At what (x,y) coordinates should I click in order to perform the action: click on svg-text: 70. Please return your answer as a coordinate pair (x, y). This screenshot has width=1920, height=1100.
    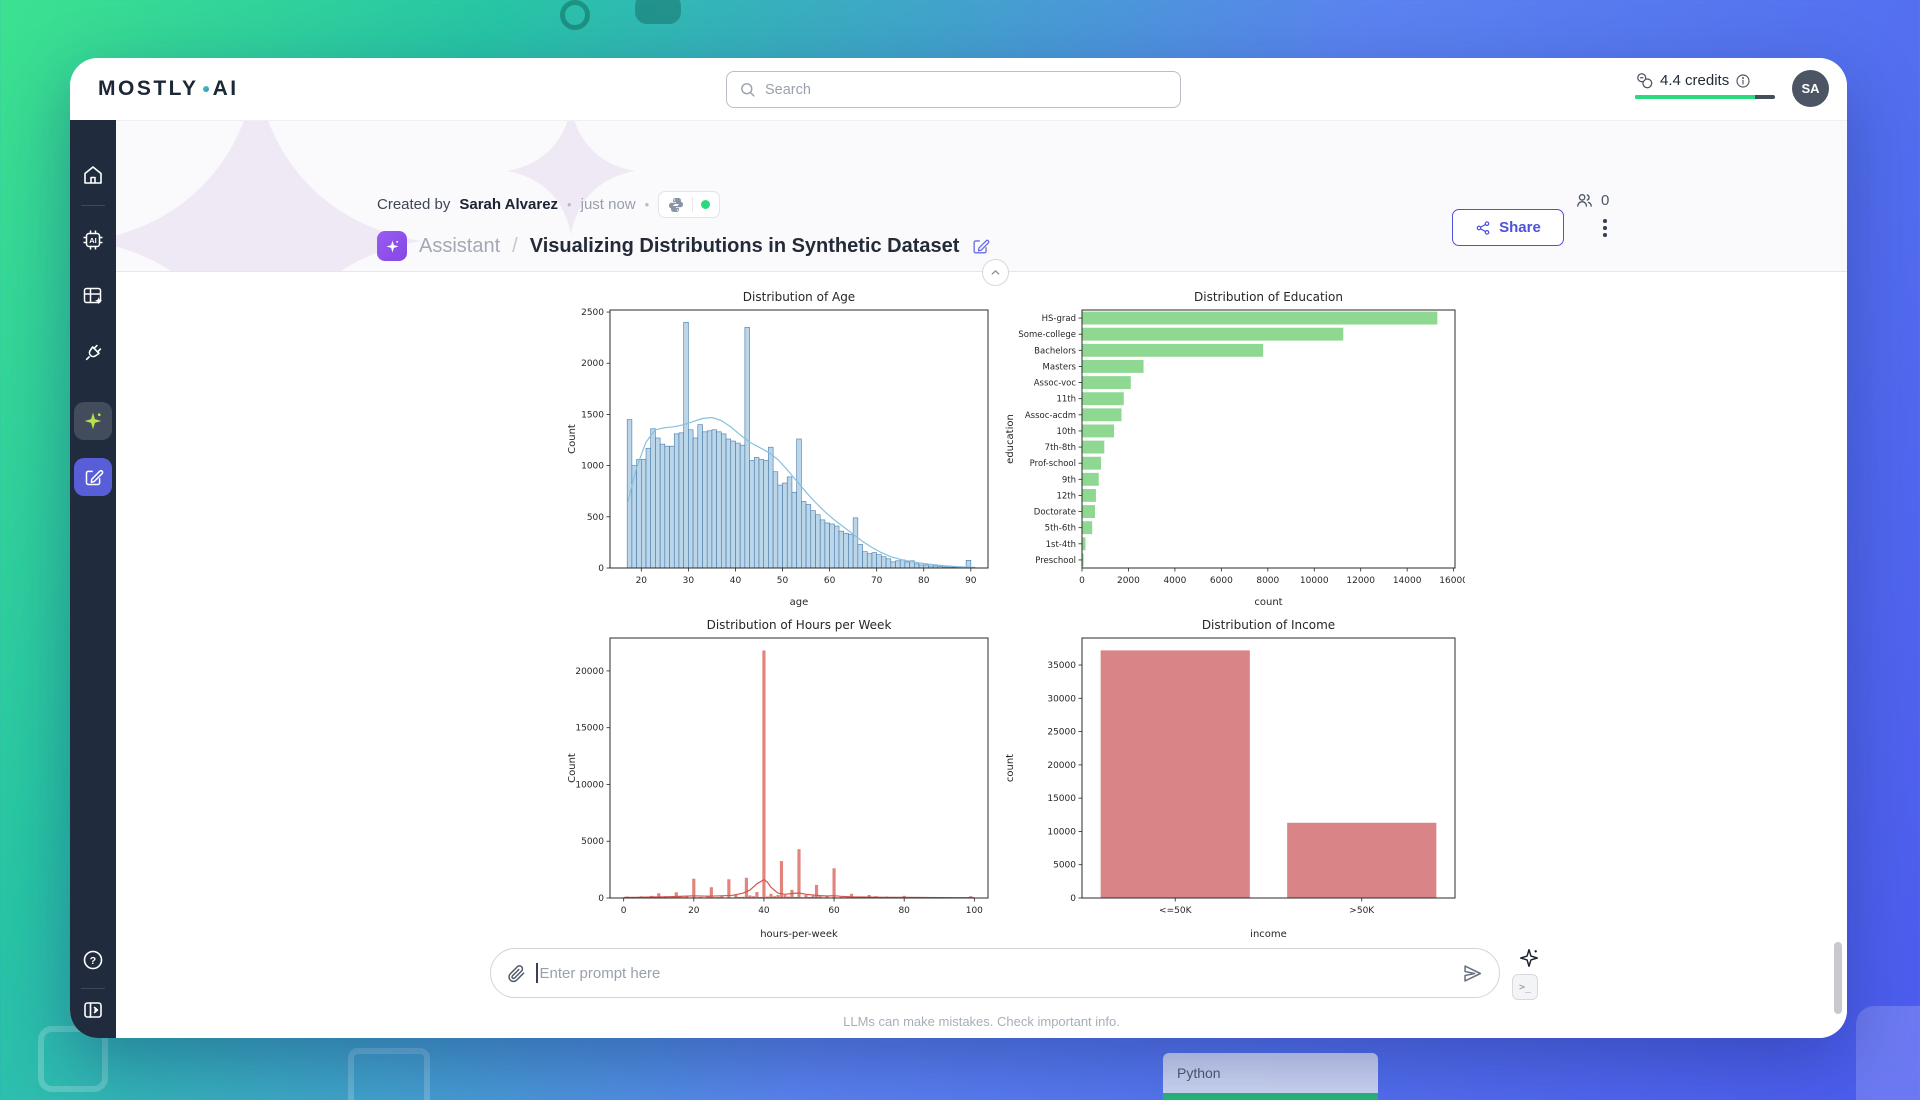
    Looking at the image, I should click on (877, 581).